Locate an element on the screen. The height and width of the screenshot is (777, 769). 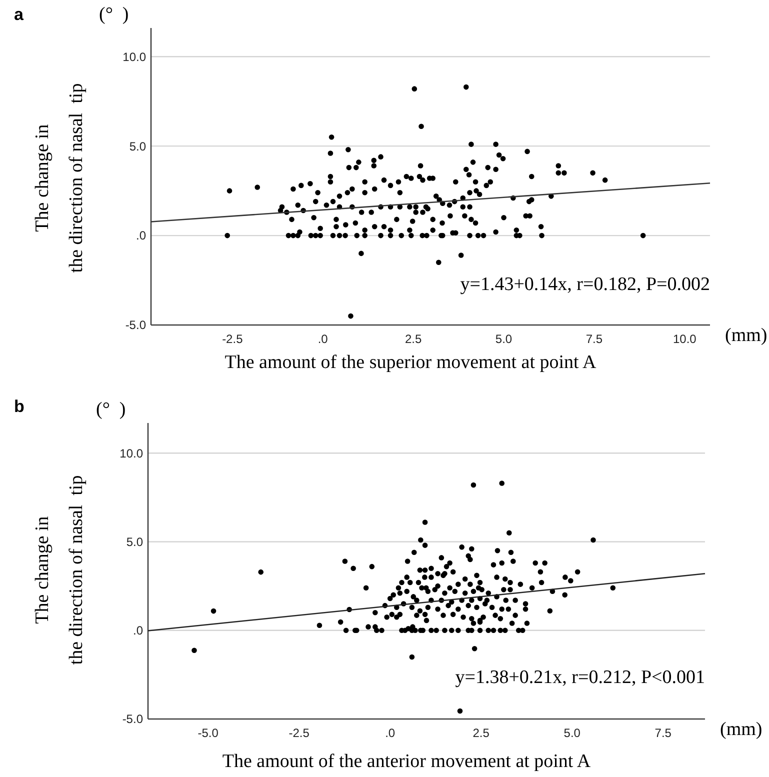
x-tick-label: -5.0 is located at coordinates (208, 733).